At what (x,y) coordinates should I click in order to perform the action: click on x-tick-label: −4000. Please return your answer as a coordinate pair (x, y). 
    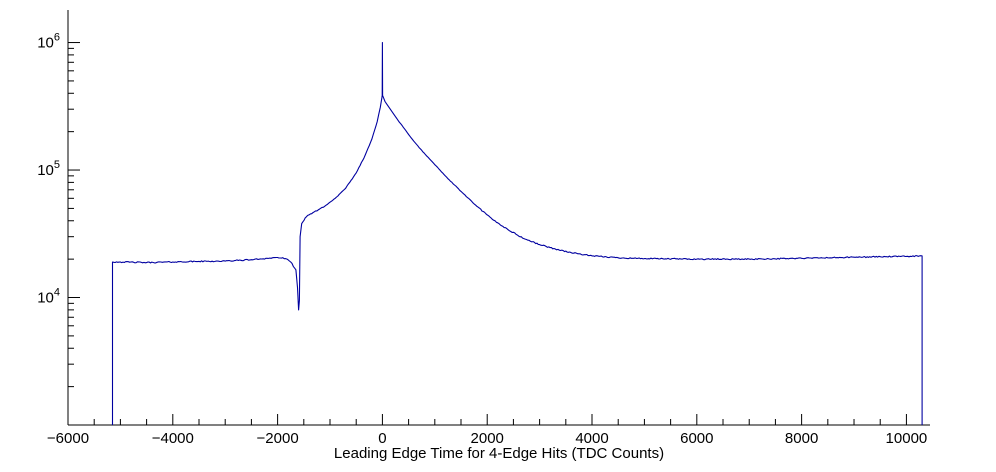
    Looking at the image, I should click on (173, 438).